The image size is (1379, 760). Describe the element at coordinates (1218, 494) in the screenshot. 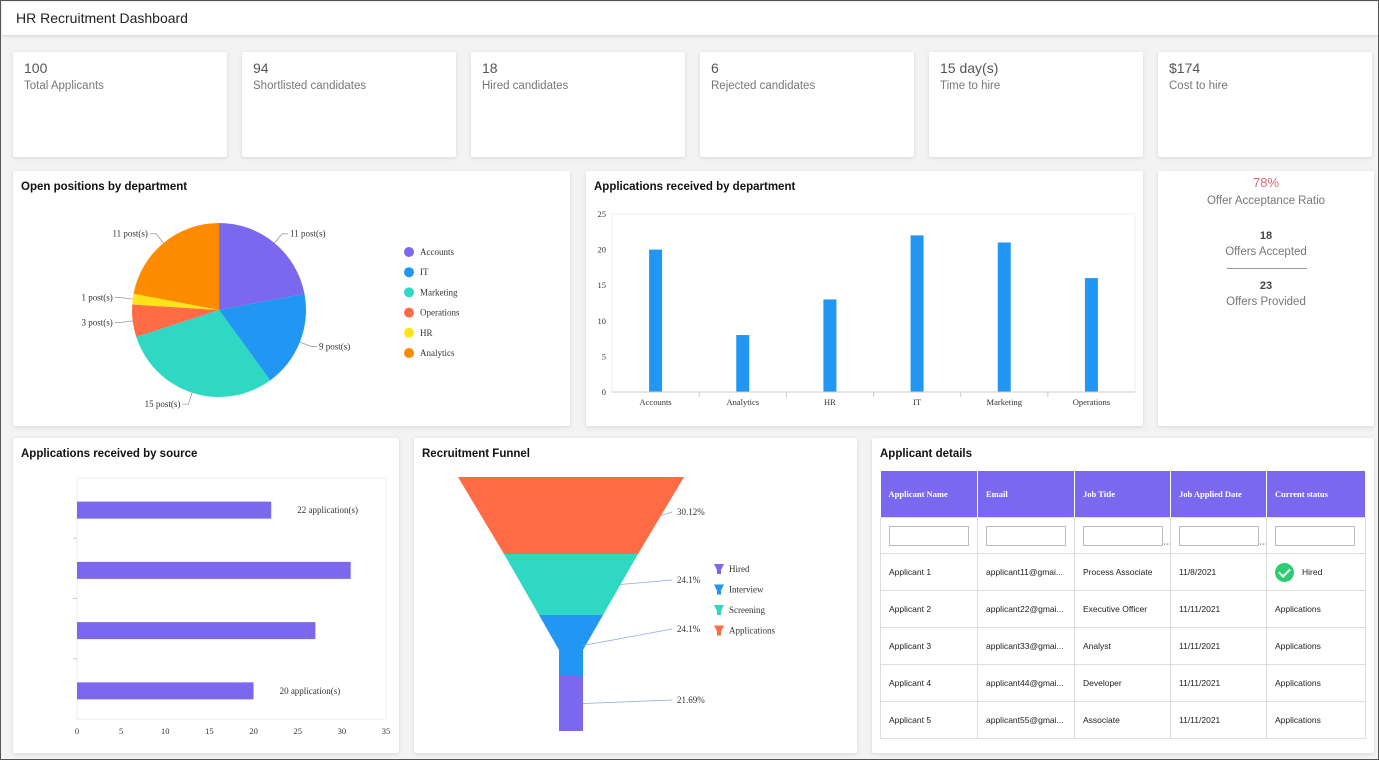

I see `column-header-date: Job Applied Date` at that location.